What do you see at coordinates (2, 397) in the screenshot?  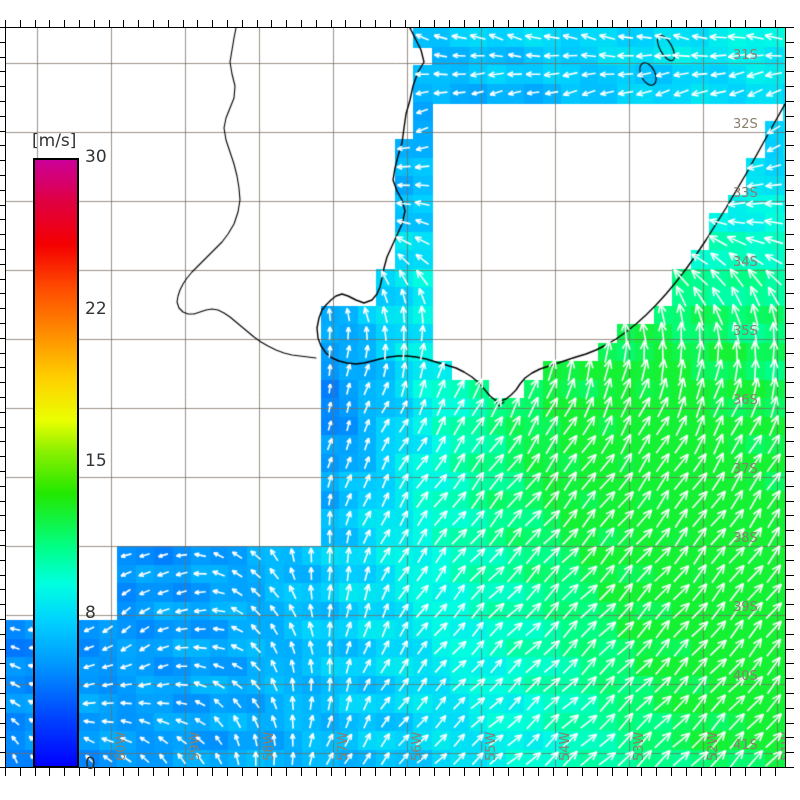 I see `left-axis-ticks` at bounding box center [2, 397].